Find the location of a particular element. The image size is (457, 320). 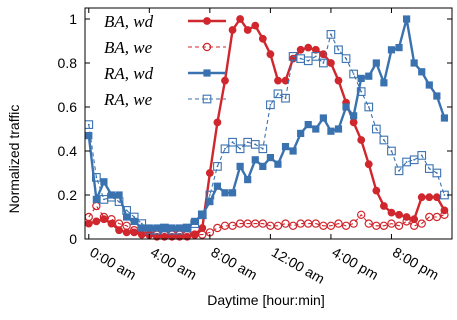

y-axis-label: Normalized traffic is located at coordinates (14, 159).